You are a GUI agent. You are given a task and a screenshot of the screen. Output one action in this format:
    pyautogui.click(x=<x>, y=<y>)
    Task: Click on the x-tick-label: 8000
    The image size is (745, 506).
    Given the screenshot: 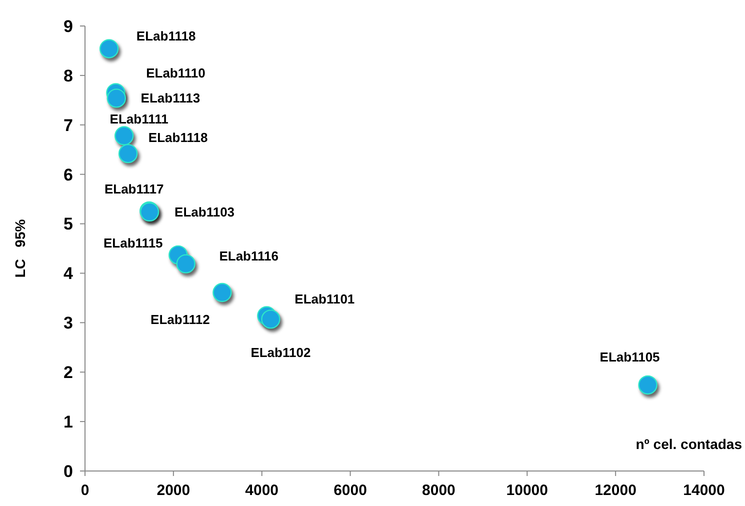 What is the action you would take?
    pyautogui.click(x=439, y=490)
    